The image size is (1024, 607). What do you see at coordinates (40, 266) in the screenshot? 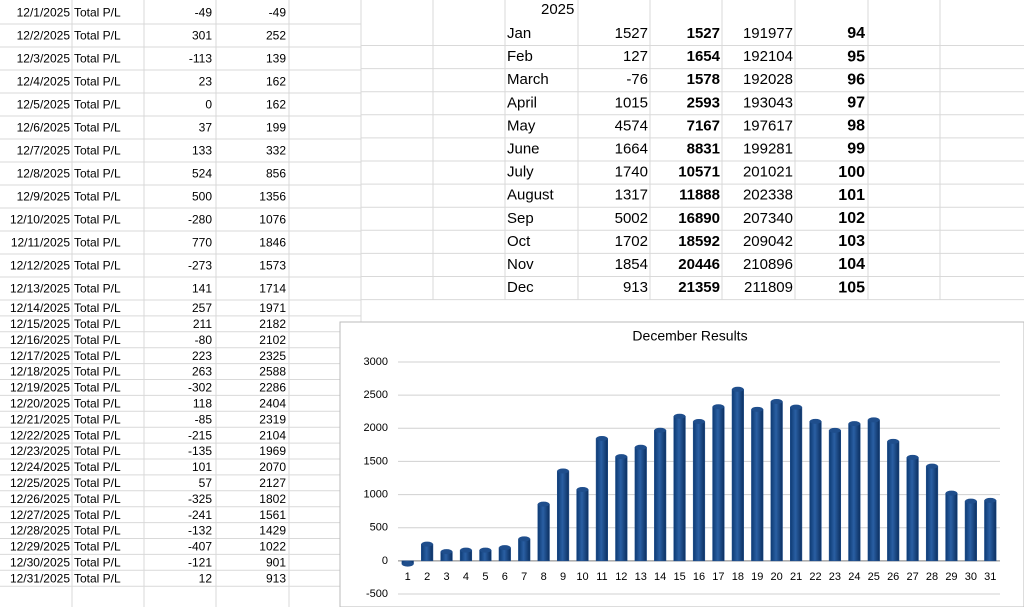
I see `date-cell: 12/12/2025` at bounding box center [40, 266].